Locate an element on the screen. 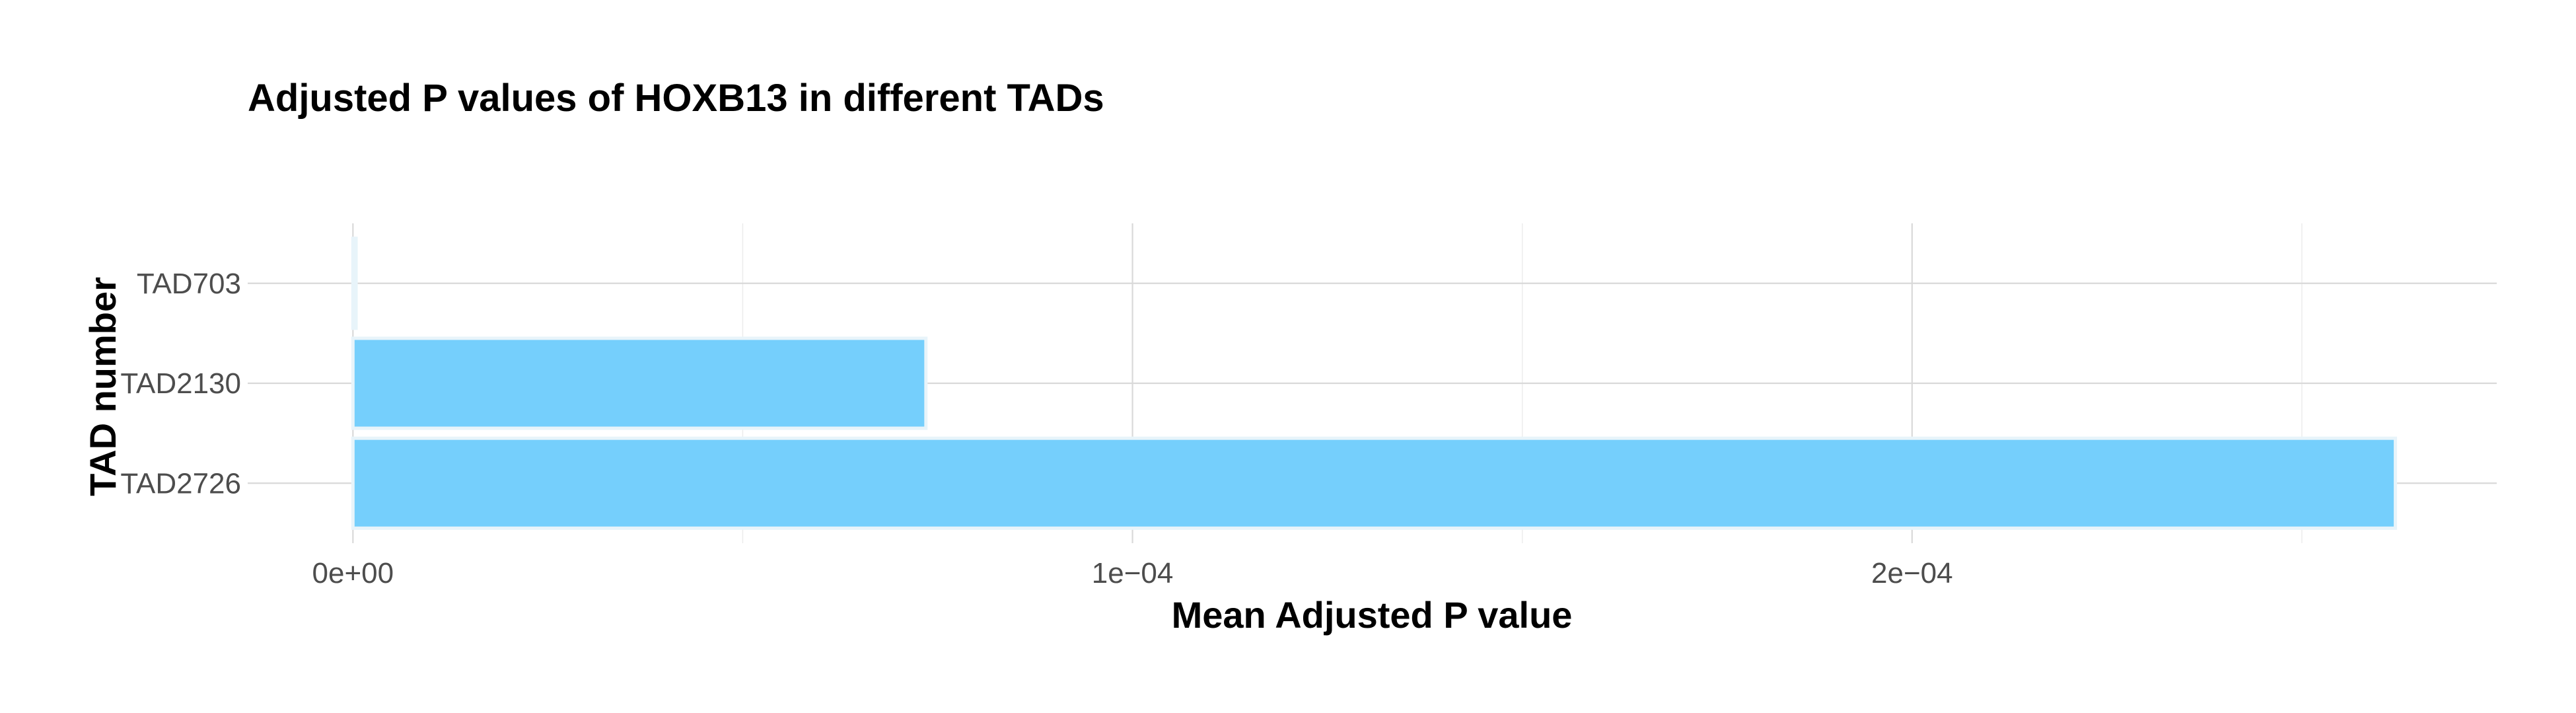 This screenshot has height=713, width=2576. x-tick-label: 2e−04 is located at coordinates (1912, 573).